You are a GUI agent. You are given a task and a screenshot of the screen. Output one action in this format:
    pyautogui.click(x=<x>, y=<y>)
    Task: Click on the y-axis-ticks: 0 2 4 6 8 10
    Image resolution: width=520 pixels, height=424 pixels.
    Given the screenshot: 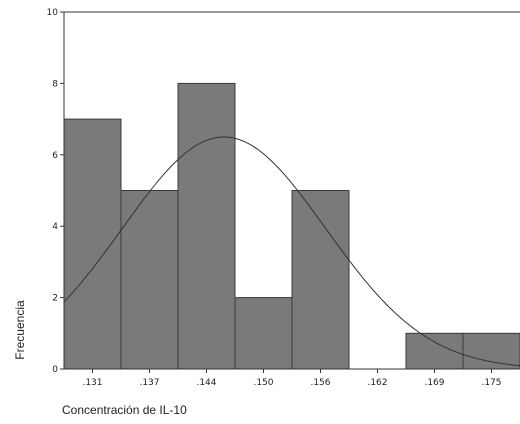 What is the action you would take?
    pyautogui.click(x=55, y=191)
    